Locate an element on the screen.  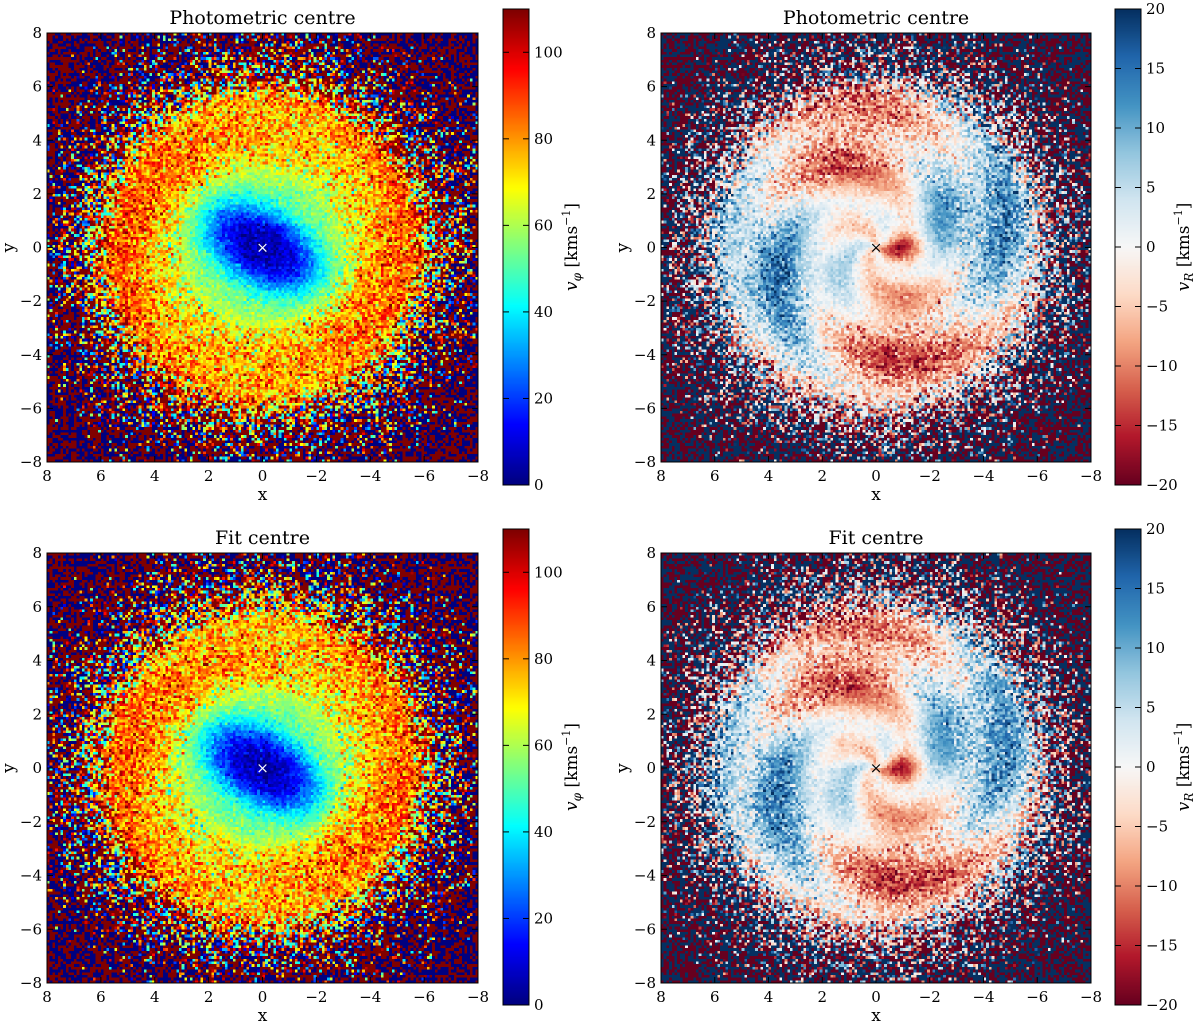
colorbar-tick-label: −5 is located at coordinates (1157, 827).